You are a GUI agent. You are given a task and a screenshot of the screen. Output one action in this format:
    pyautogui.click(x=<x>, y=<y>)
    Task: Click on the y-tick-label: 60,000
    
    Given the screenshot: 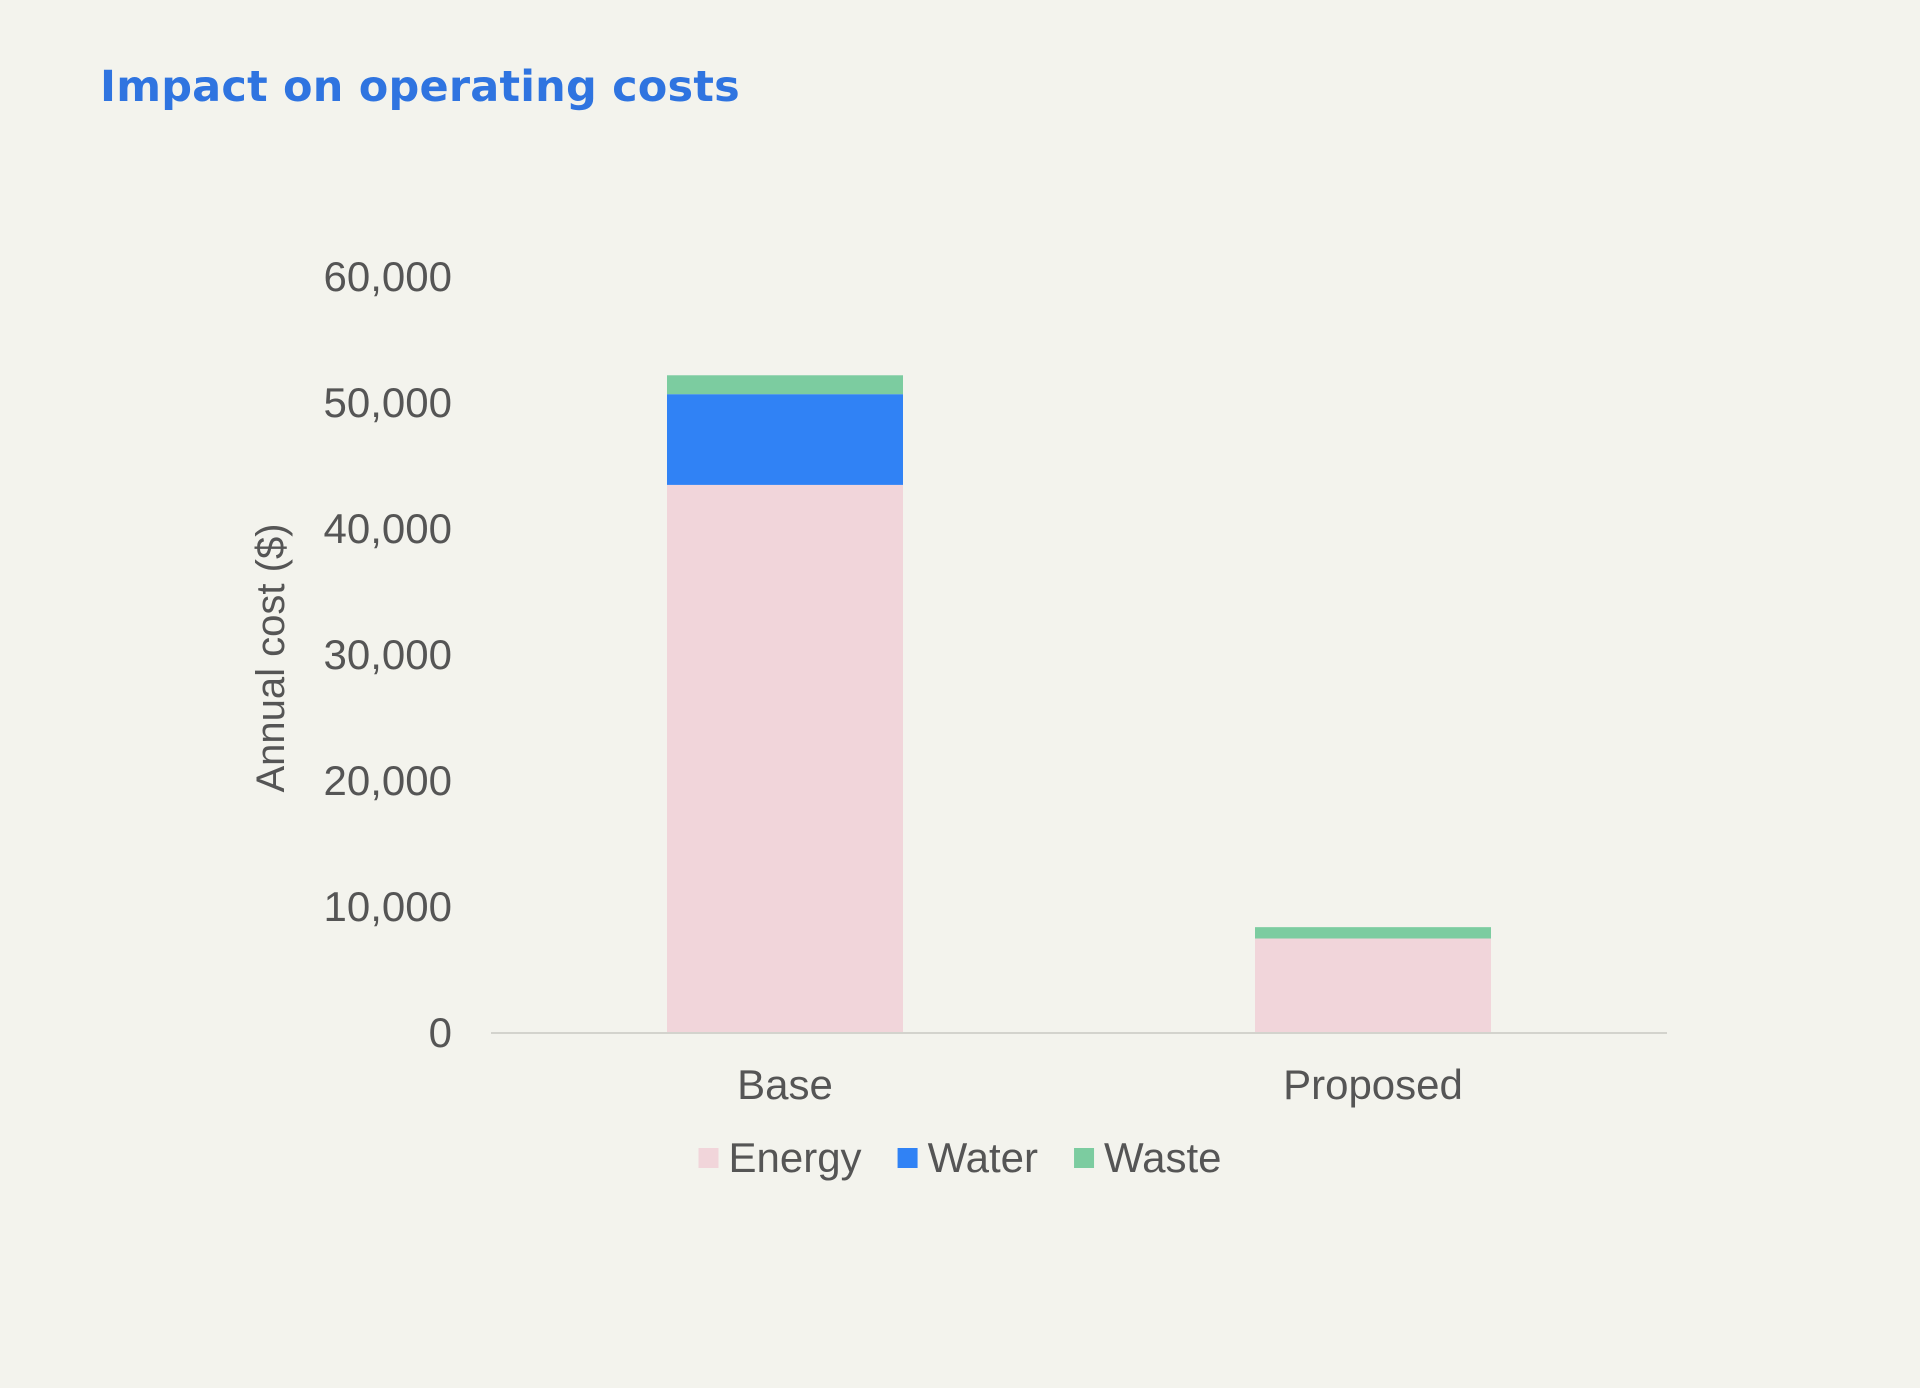 What is the action you would take?
    pyautogui.click(x=388, y=276)
    